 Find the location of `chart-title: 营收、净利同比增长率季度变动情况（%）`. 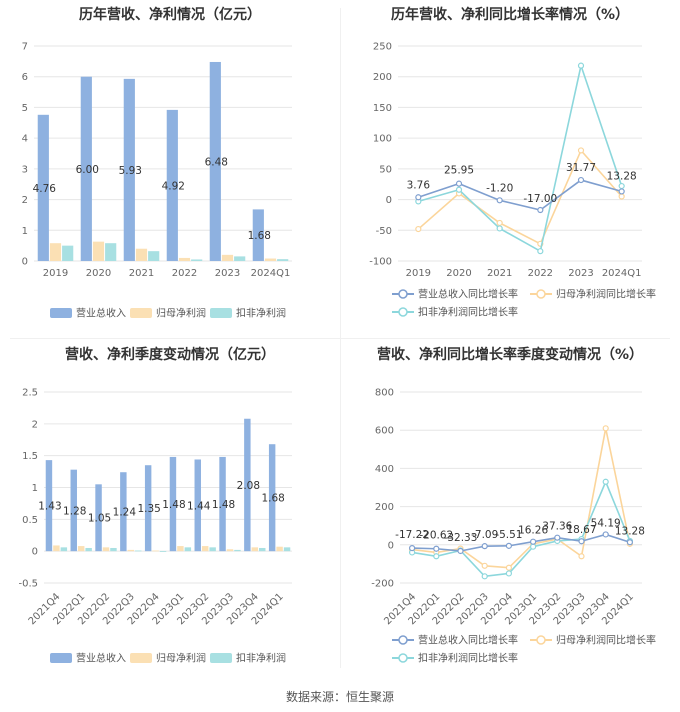

chart-title: 营收、净利同比增长率季度变动情况（%） is located at coordinates (510, 355).